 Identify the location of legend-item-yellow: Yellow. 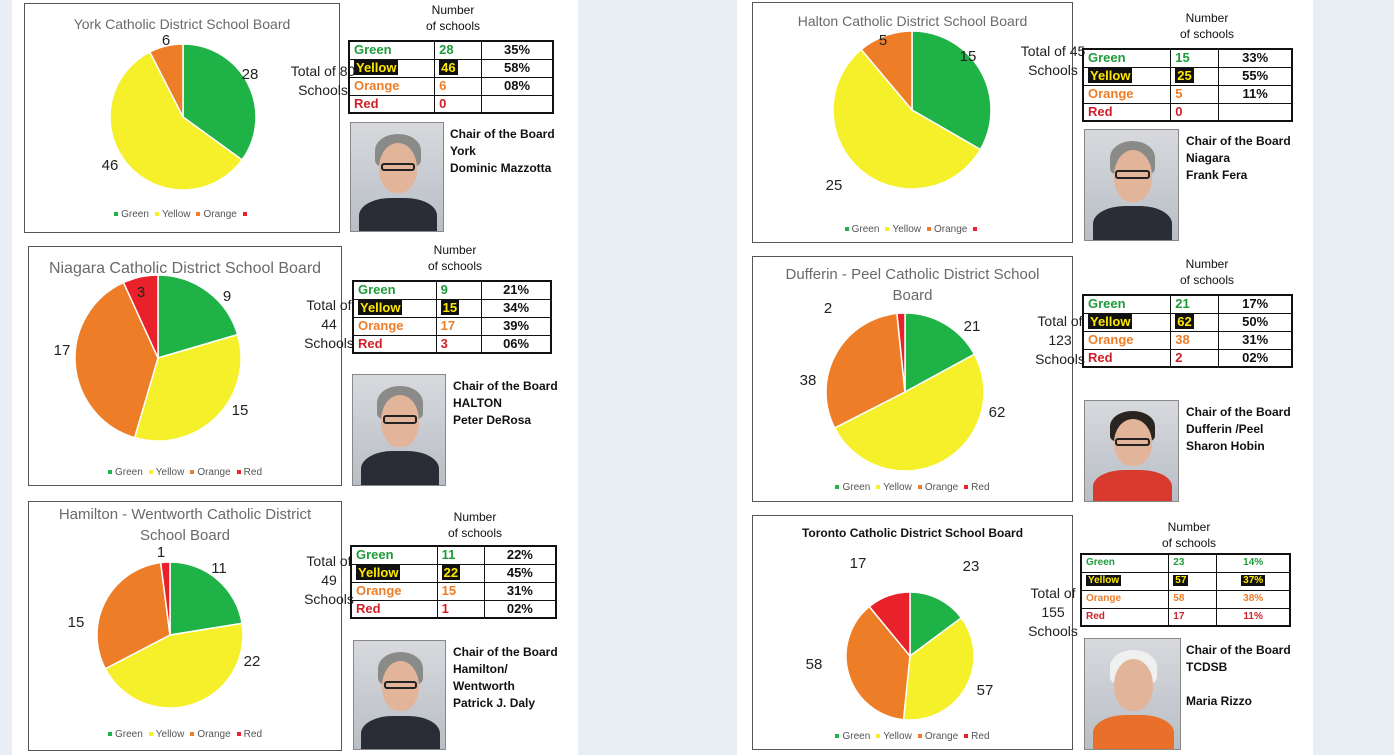
(166, 472).